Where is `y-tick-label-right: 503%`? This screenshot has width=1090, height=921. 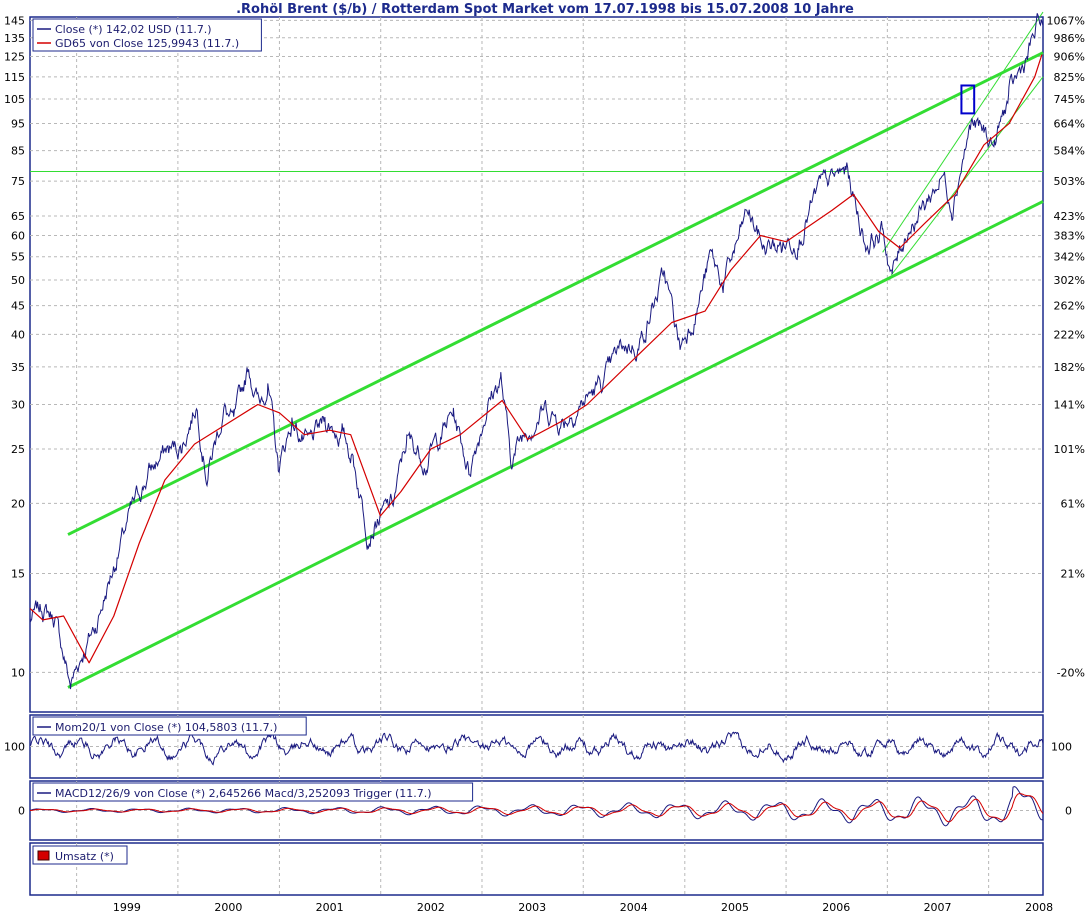 y-tick-label-right: 503% is located at coordinates (1069, 181).